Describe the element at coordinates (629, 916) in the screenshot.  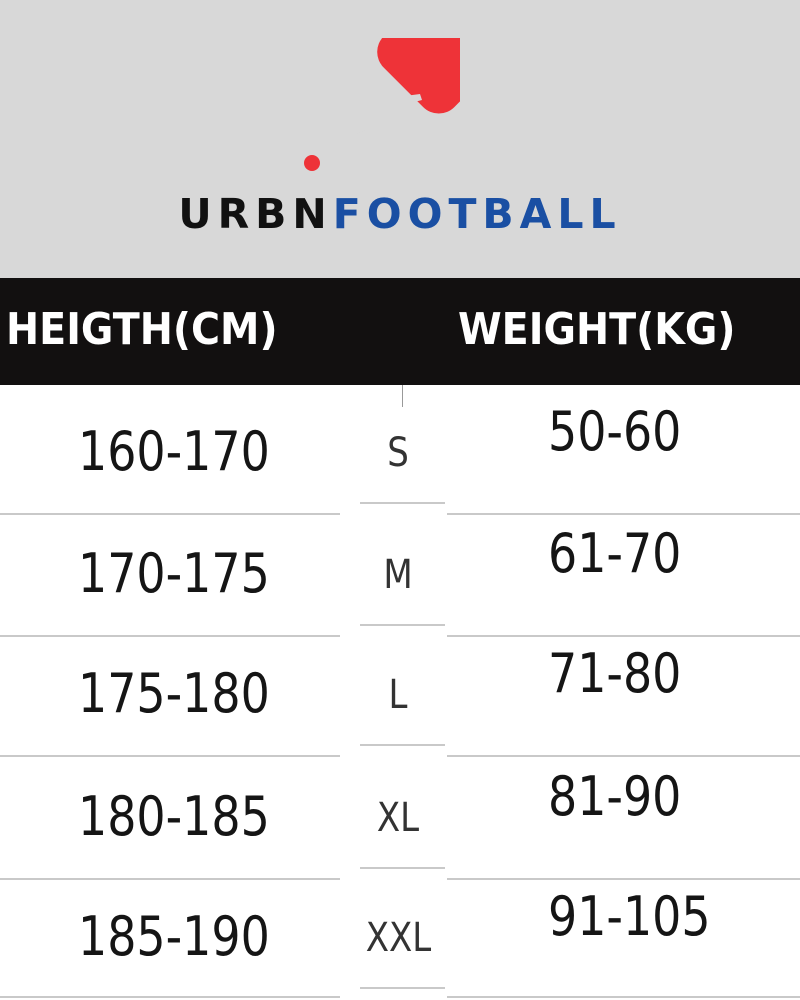
I see `weight-cell: 91-105` at that location.